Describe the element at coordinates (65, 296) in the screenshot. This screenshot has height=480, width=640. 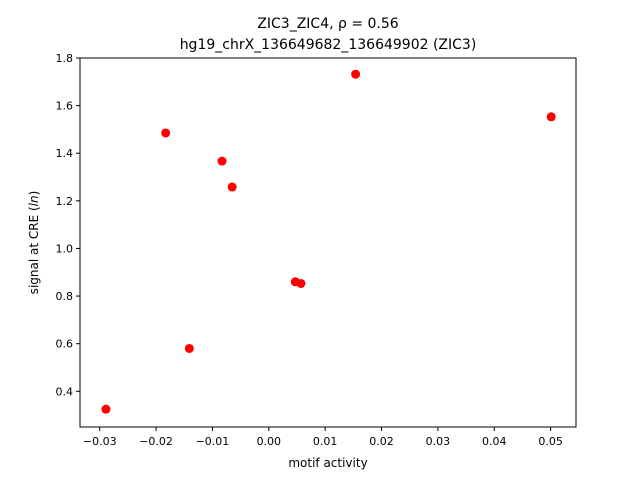
I see `y-tick-label: 0.8` at that location.